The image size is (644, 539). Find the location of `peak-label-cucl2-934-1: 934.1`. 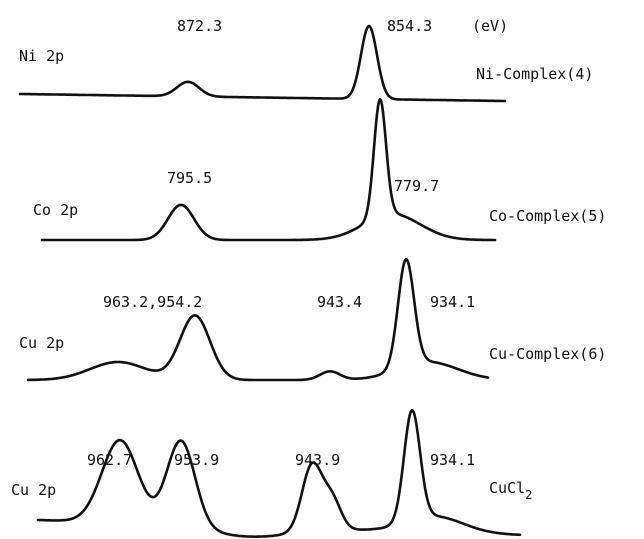

peak-label-cucl2-934-1: 934.1 is located at coordinates (452, 460).